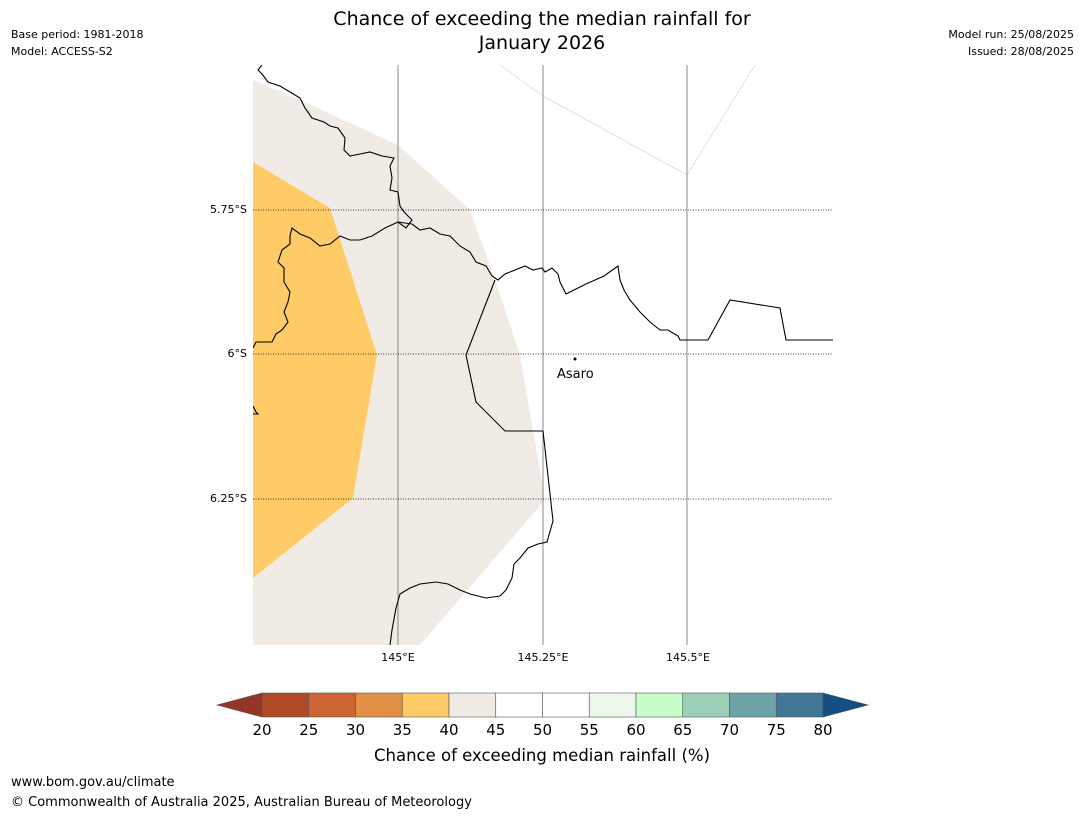 The width and height of the screenshot is (1085, 816). I want to click on lat-label-6: 6°S, so click(237, 353).